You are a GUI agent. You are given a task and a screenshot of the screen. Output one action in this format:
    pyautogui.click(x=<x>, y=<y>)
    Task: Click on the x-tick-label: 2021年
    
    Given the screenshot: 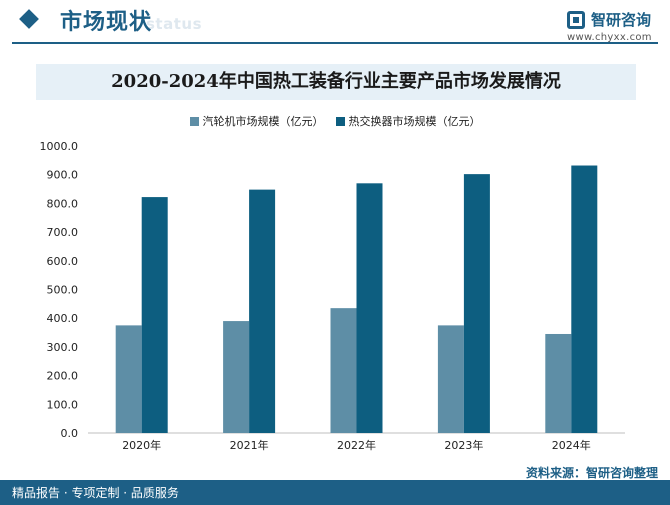 What is the action you would take?
    pyautogui.click(x=249, y=445)
    